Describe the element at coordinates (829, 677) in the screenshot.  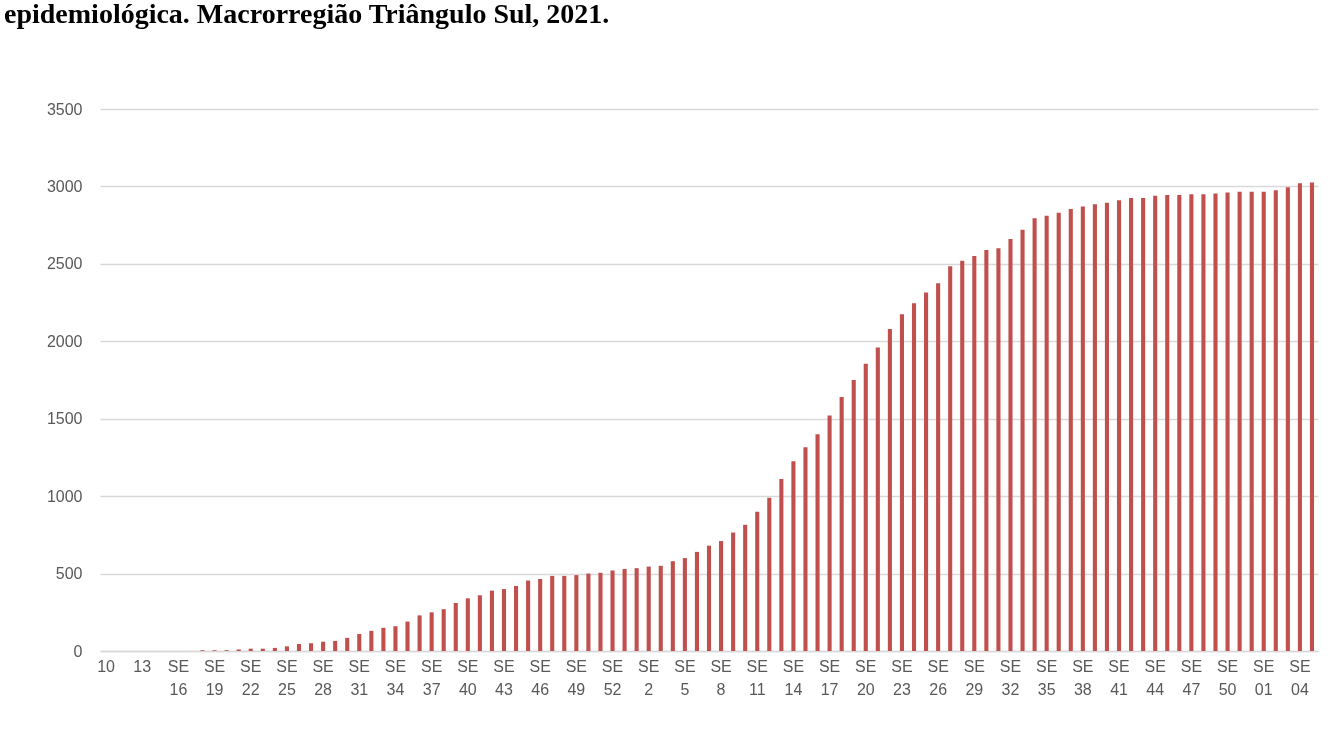
I see `x-tick-label: SE 17` at that location.